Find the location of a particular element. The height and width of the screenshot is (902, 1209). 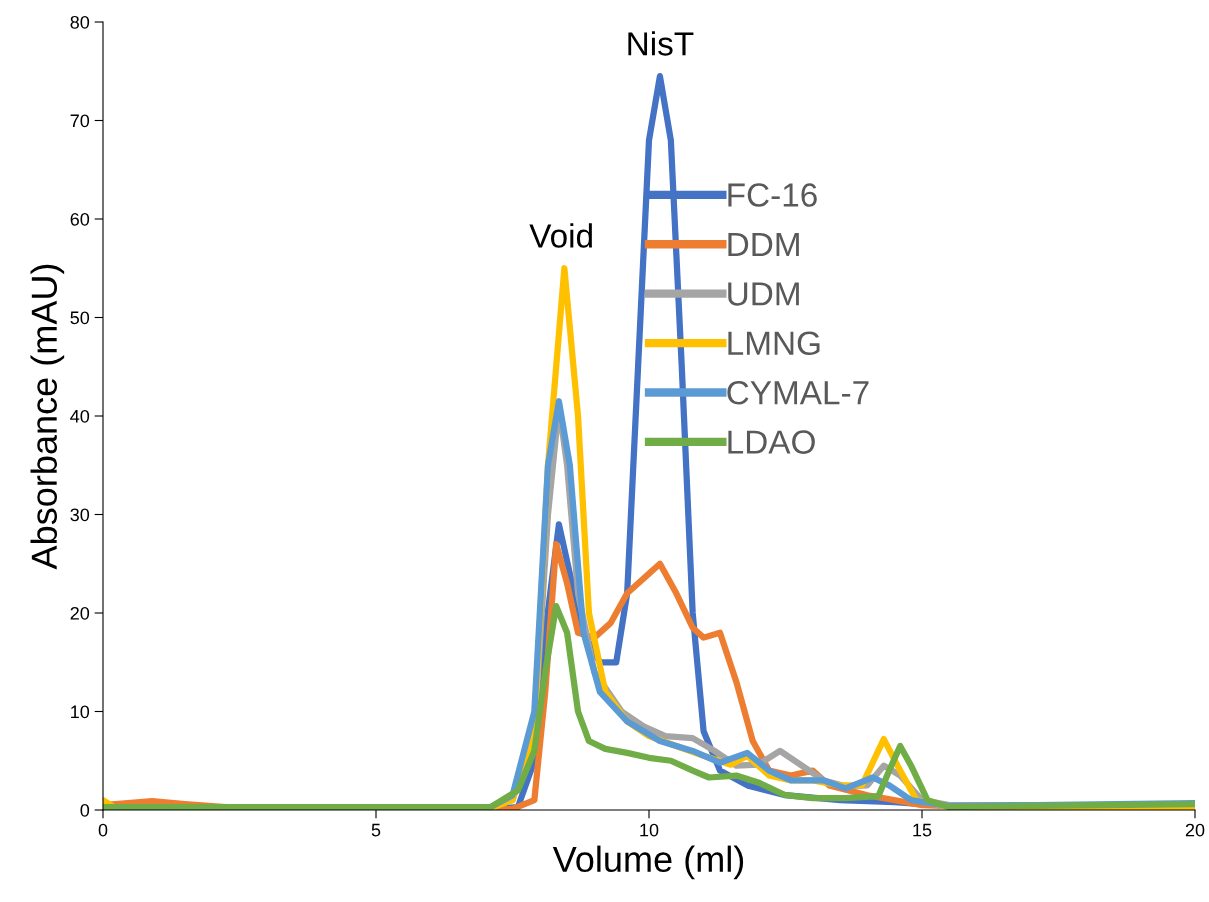

y-tick-label: 0 is located at coordinates (85, 810).